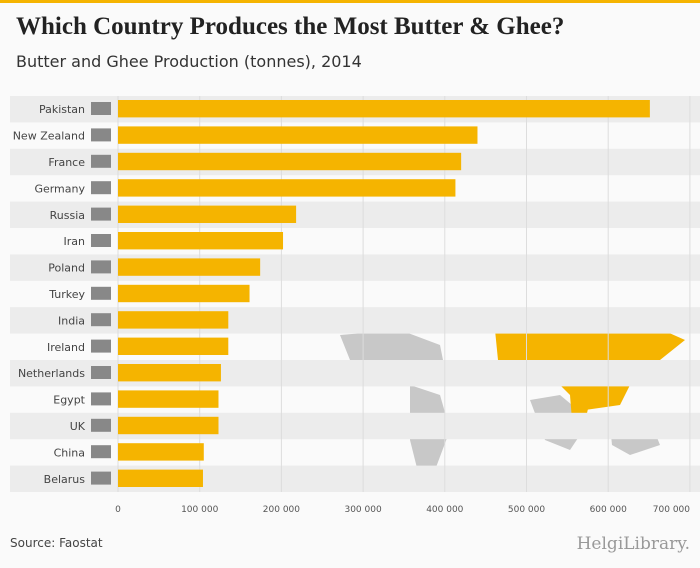 The image size is (700, 568). I want to click on bar-belarus, so click(160, 478).